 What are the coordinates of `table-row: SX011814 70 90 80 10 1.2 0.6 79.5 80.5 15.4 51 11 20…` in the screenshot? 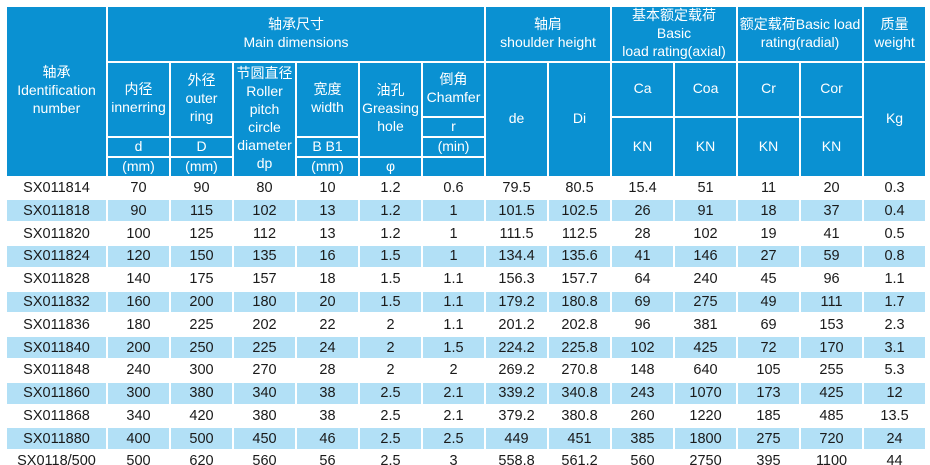 It's located at (466, 188).